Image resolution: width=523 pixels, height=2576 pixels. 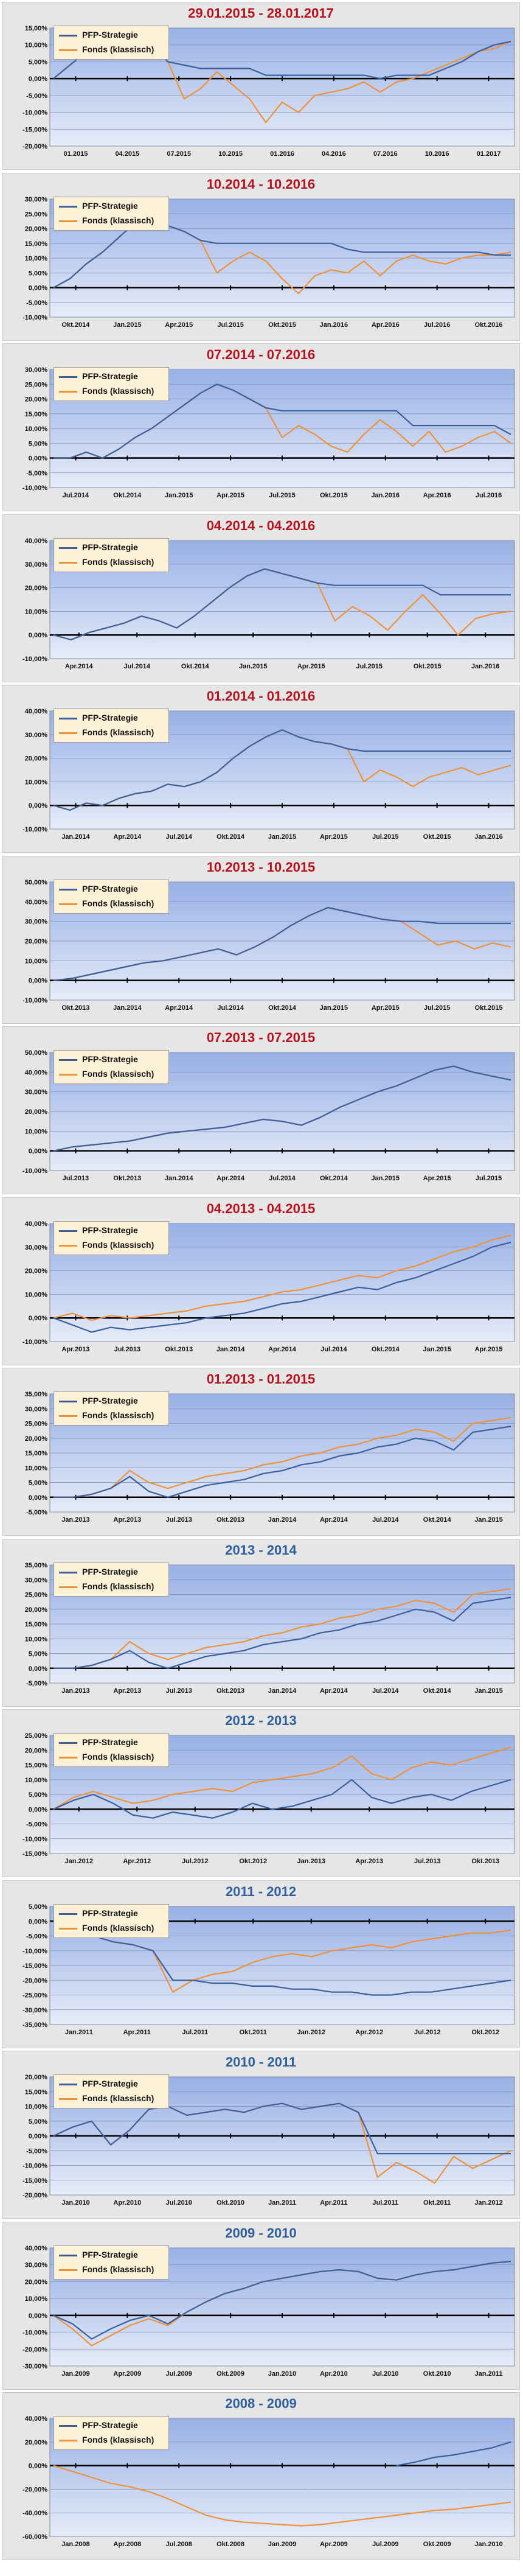 I want to click on x-tick-label: Jul.2010, so click(x=179, y=2203).